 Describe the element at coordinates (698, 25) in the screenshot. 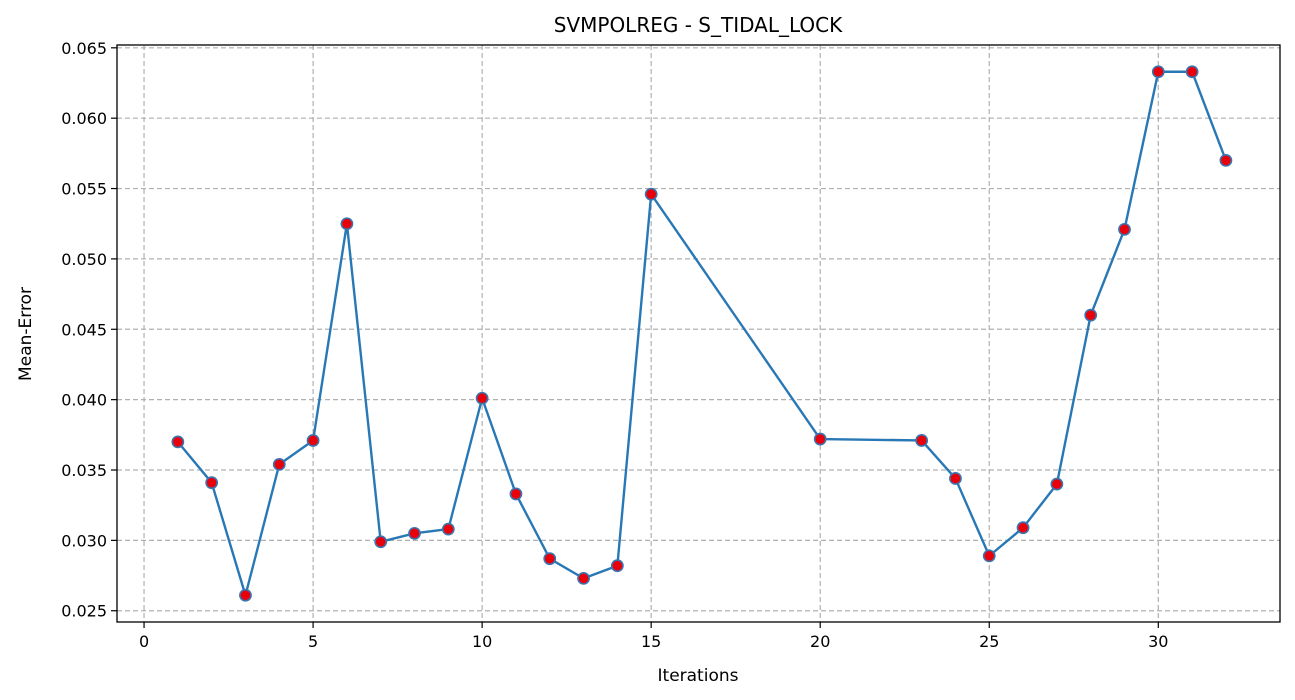

I see `chart-title: SVMPOLREG - S_TIDAL_LOCK` at that location.